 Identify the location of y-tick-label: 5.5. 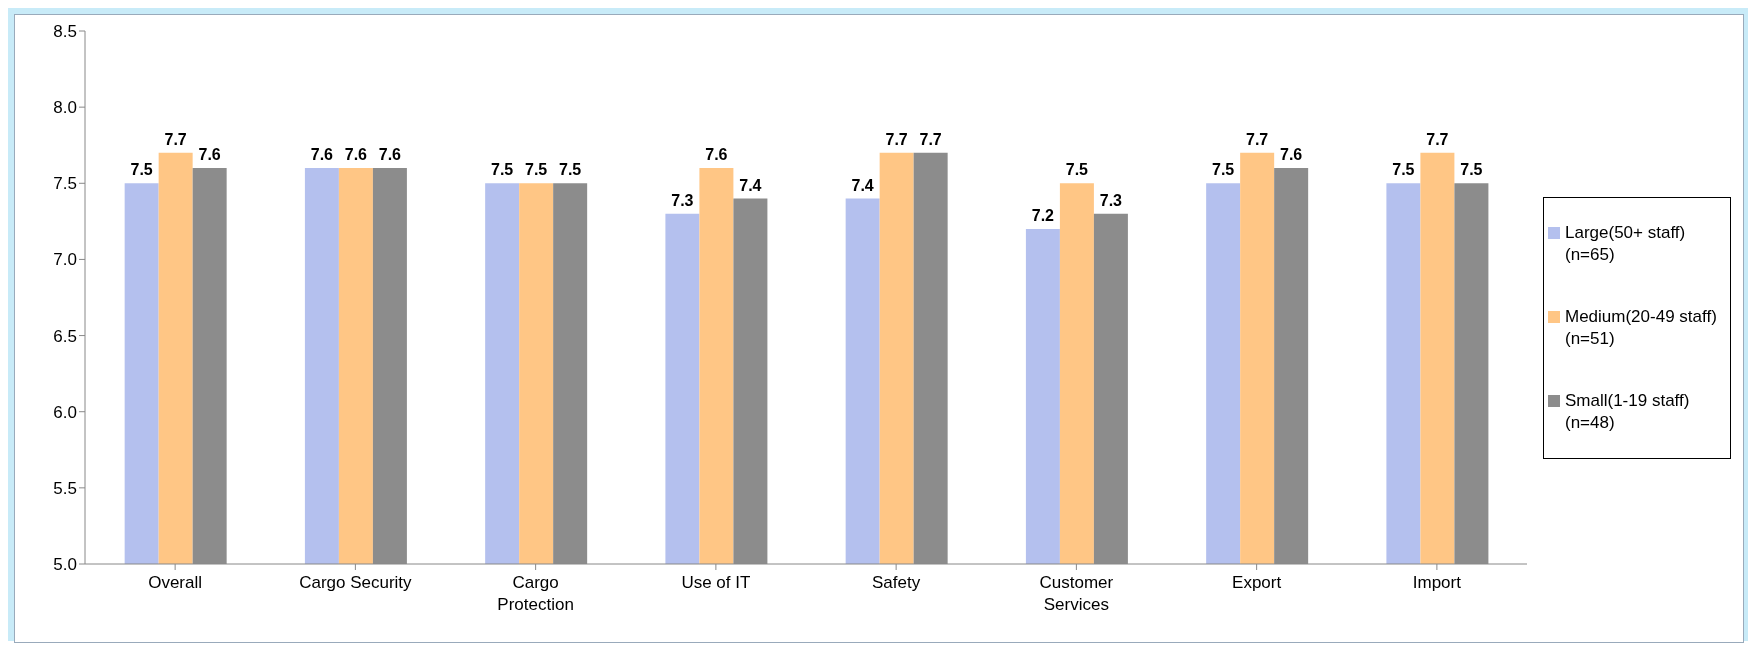
(65, 488).